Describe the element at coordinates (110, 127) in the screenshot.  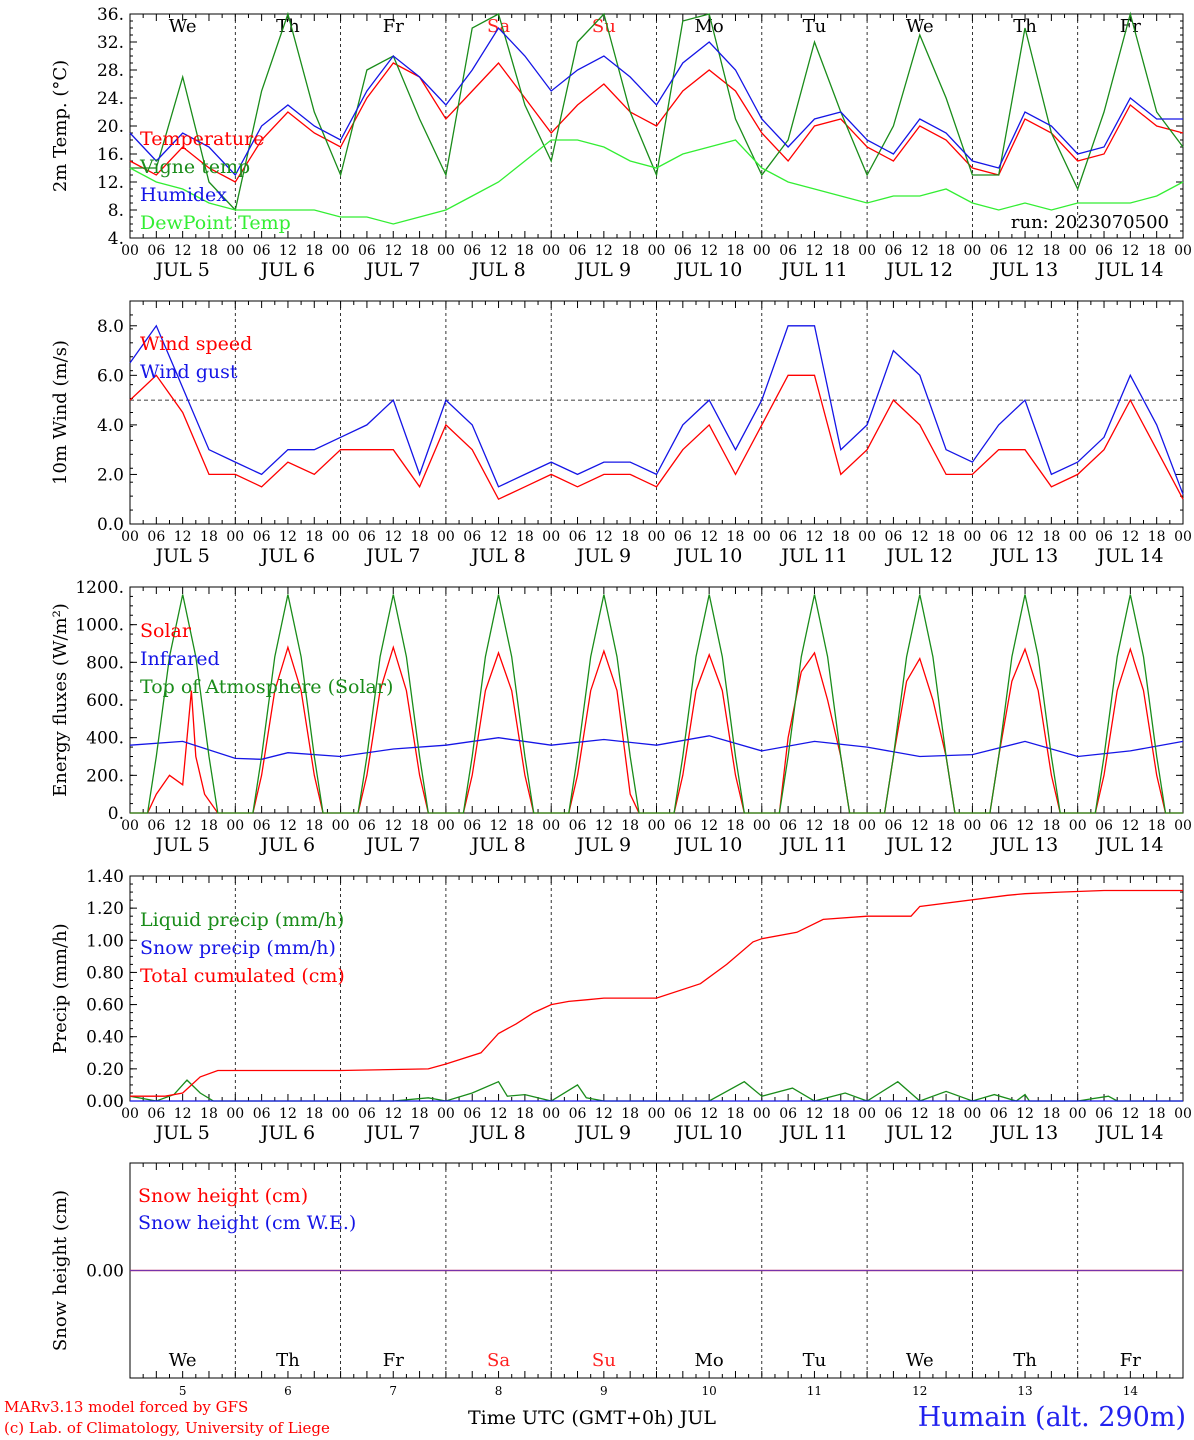
I see `temp-ytick-label: 20.` at that location.